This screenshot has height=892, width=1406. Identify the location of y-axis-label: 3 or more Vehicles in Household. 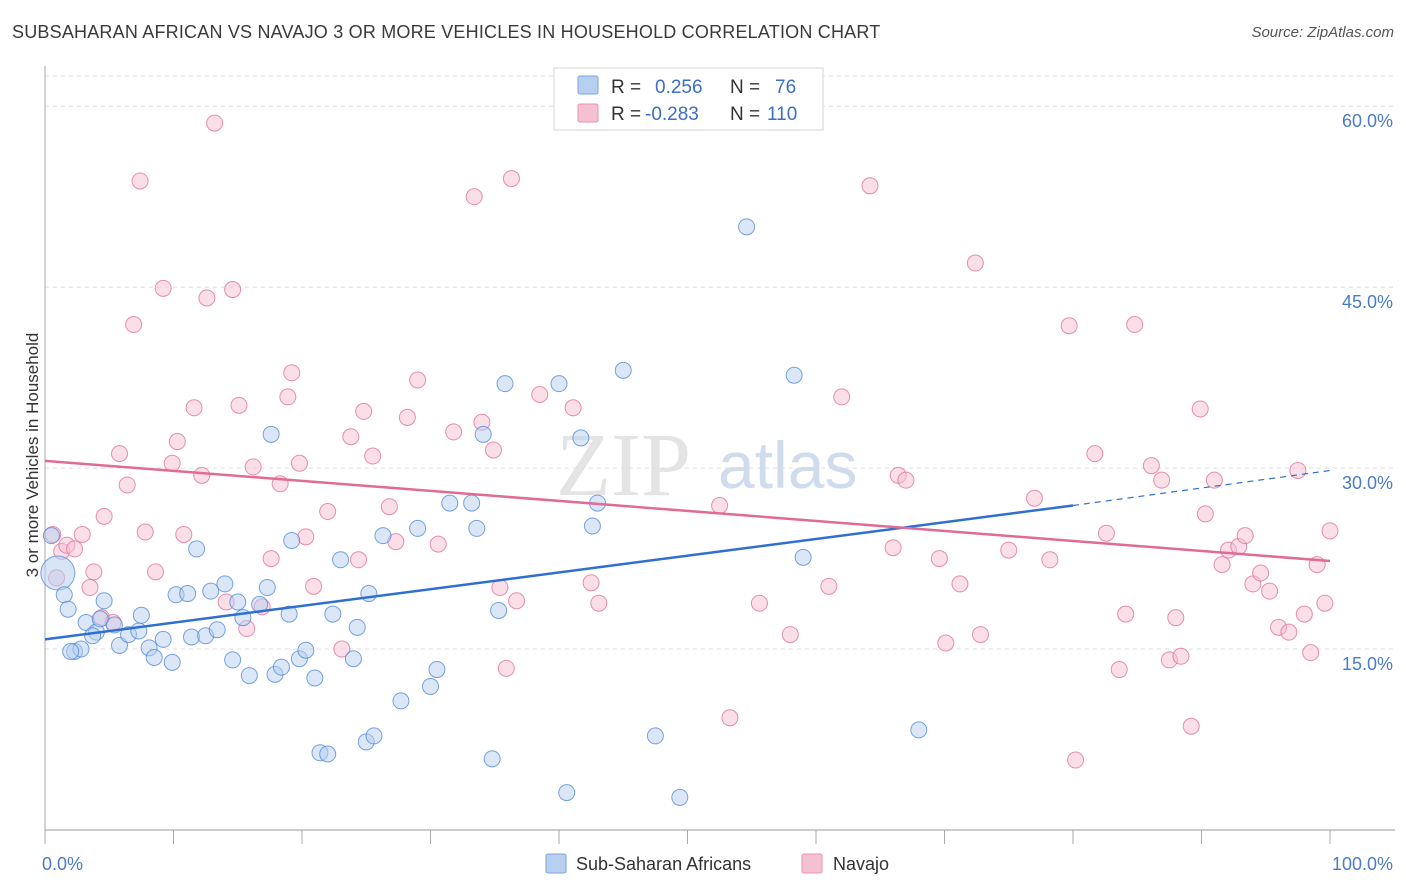
(32, 455).